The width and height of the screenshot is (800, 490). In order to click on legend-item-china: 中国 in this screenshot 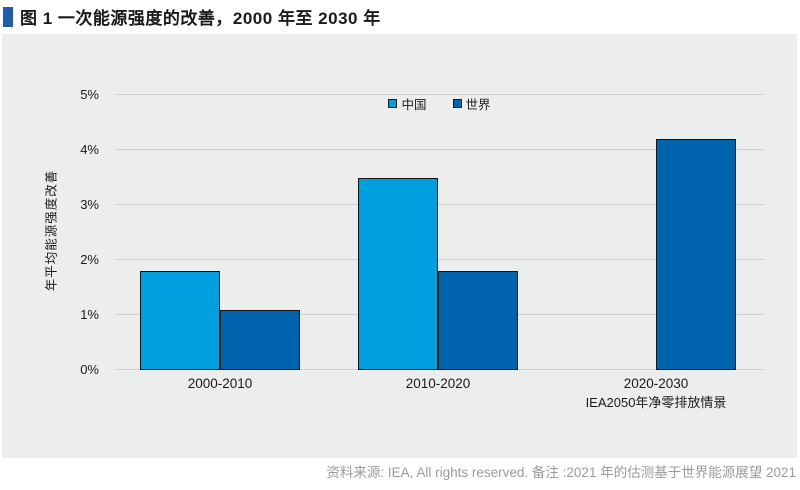, I will do `click(407, 103)`.